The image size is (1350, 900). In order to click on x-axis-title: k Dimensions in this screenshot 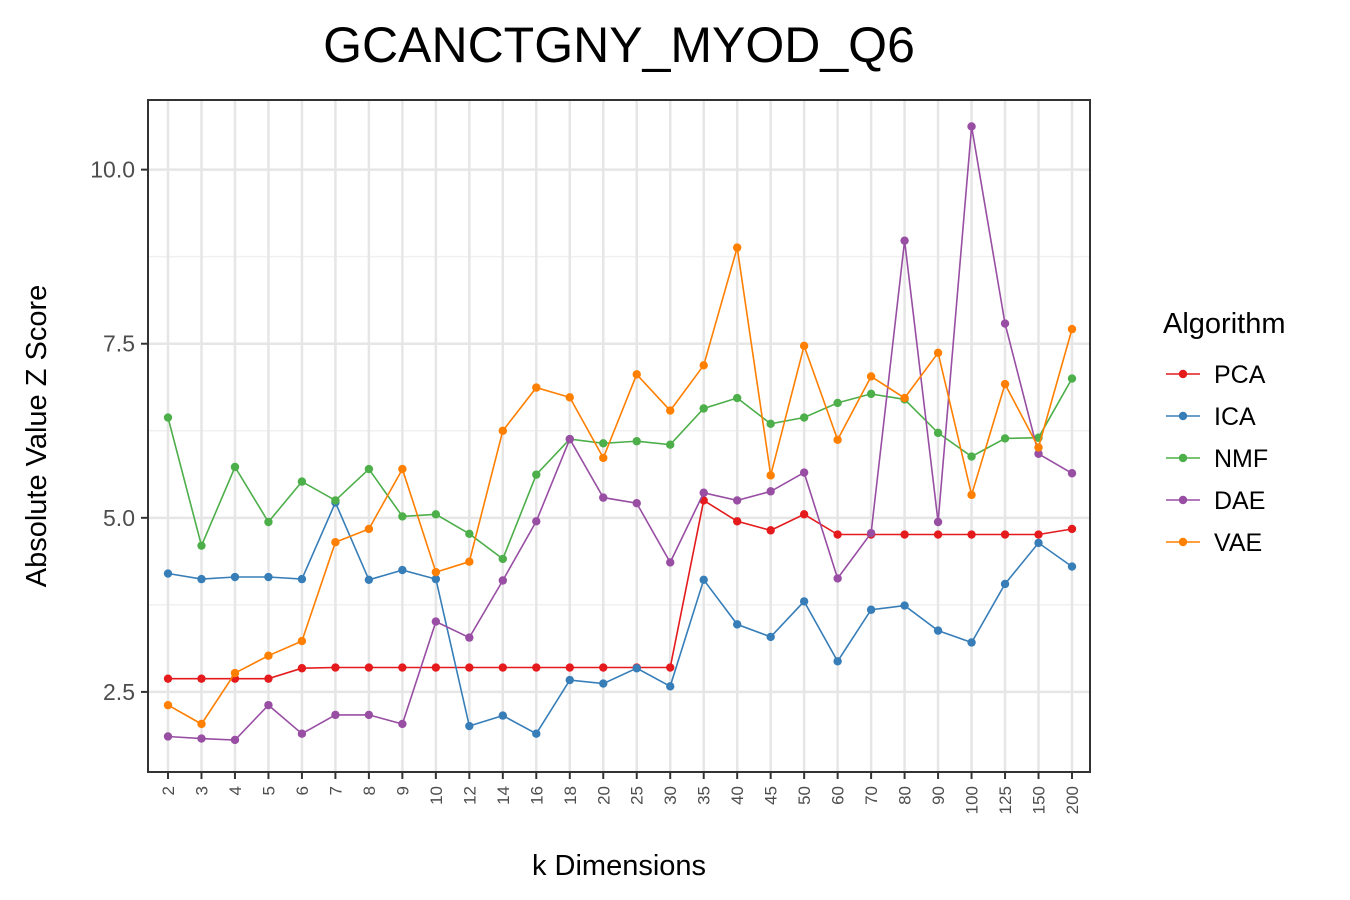, I will do `click(619, 866)`.